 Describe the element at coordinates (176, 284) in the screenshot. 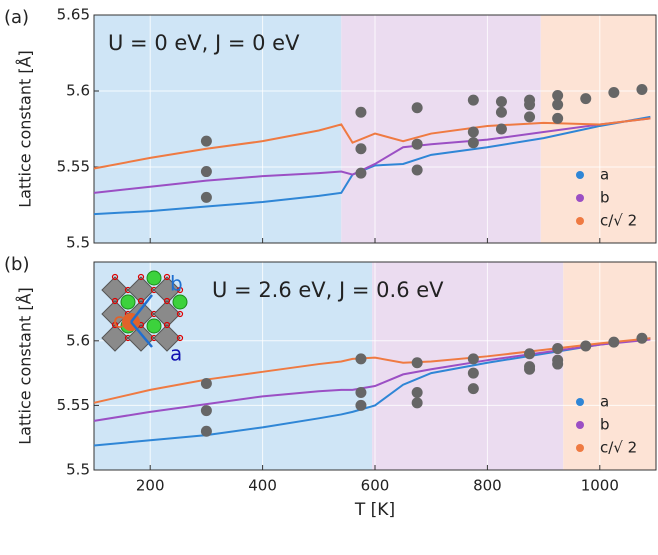

I see `inset-label: b` at that location.